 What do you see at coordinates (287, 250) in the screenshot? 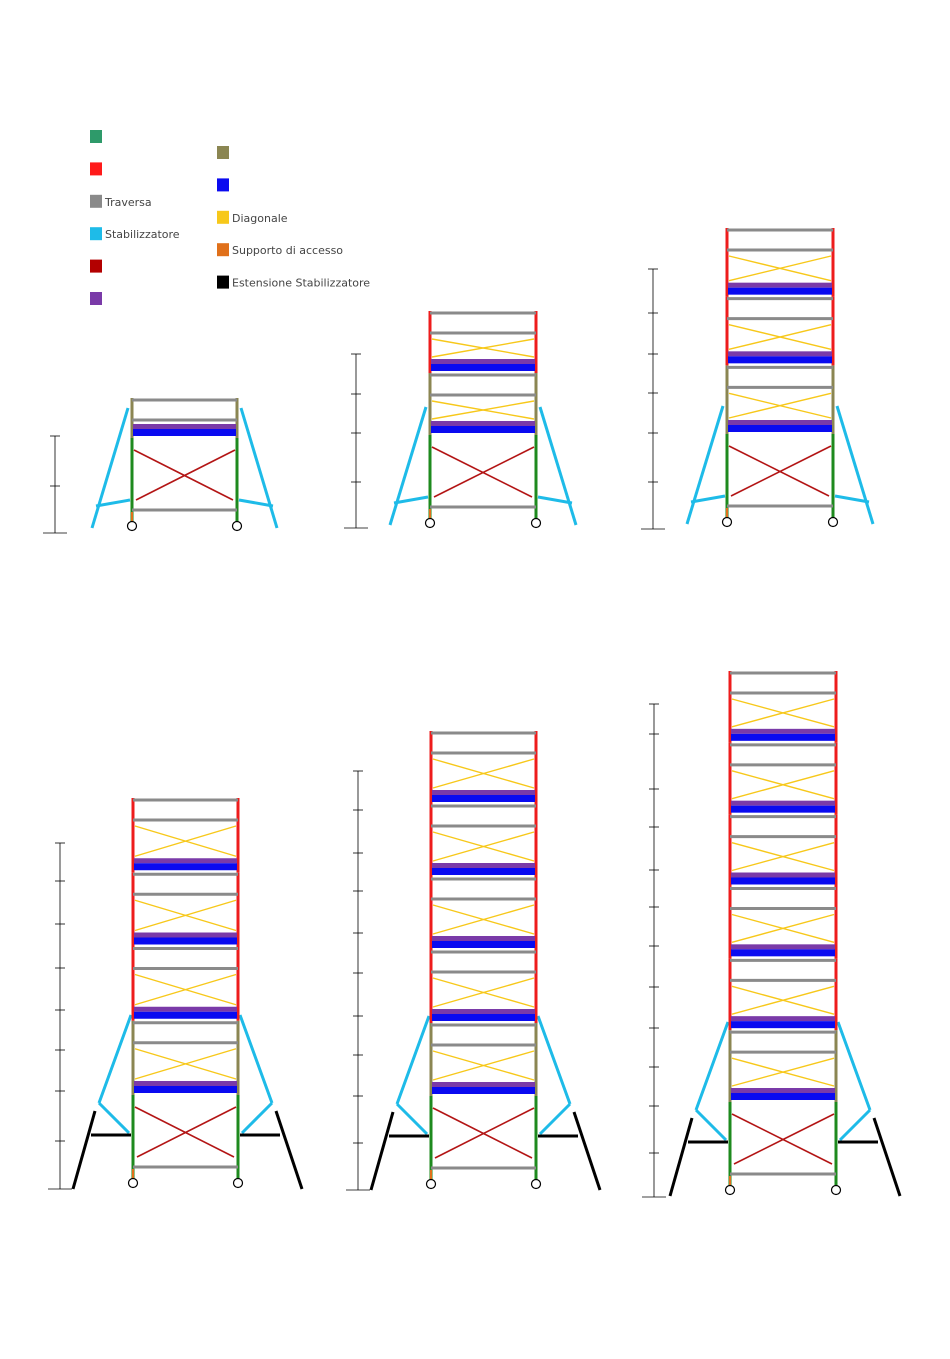
I see `legend-label: Supporto di accesso` at bounding box center [287, 250].